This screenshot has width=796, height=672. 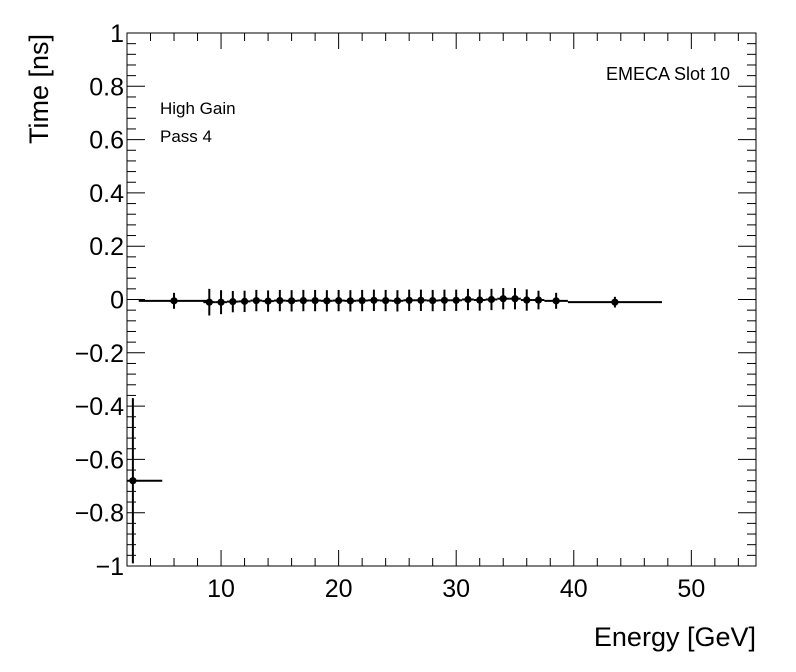 What do you see at coordinates (99, 407) in the screenshot?
I see `y-tick-label: −0.4` at bounding box center [99, 407].